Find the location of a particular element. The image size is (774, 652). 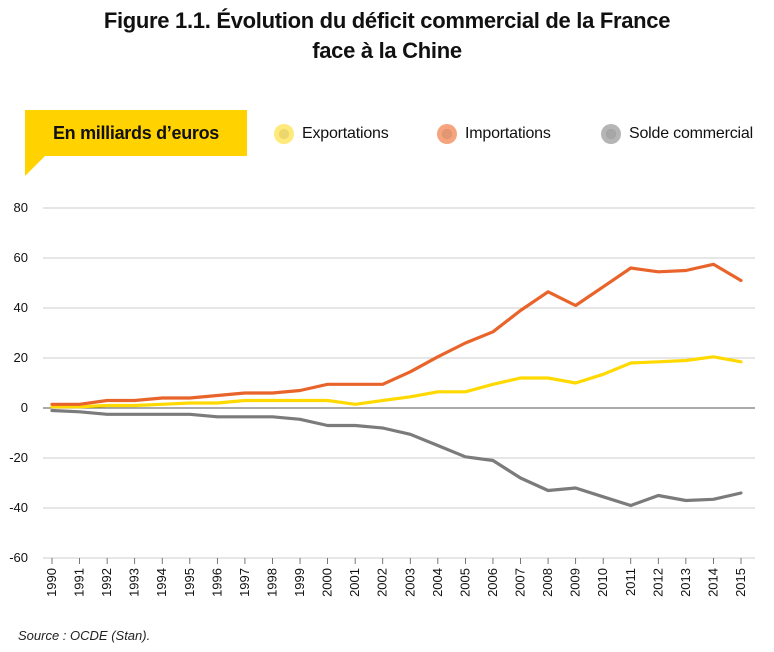

x-tick-label: 2004 is located at coordinates (437, 582).